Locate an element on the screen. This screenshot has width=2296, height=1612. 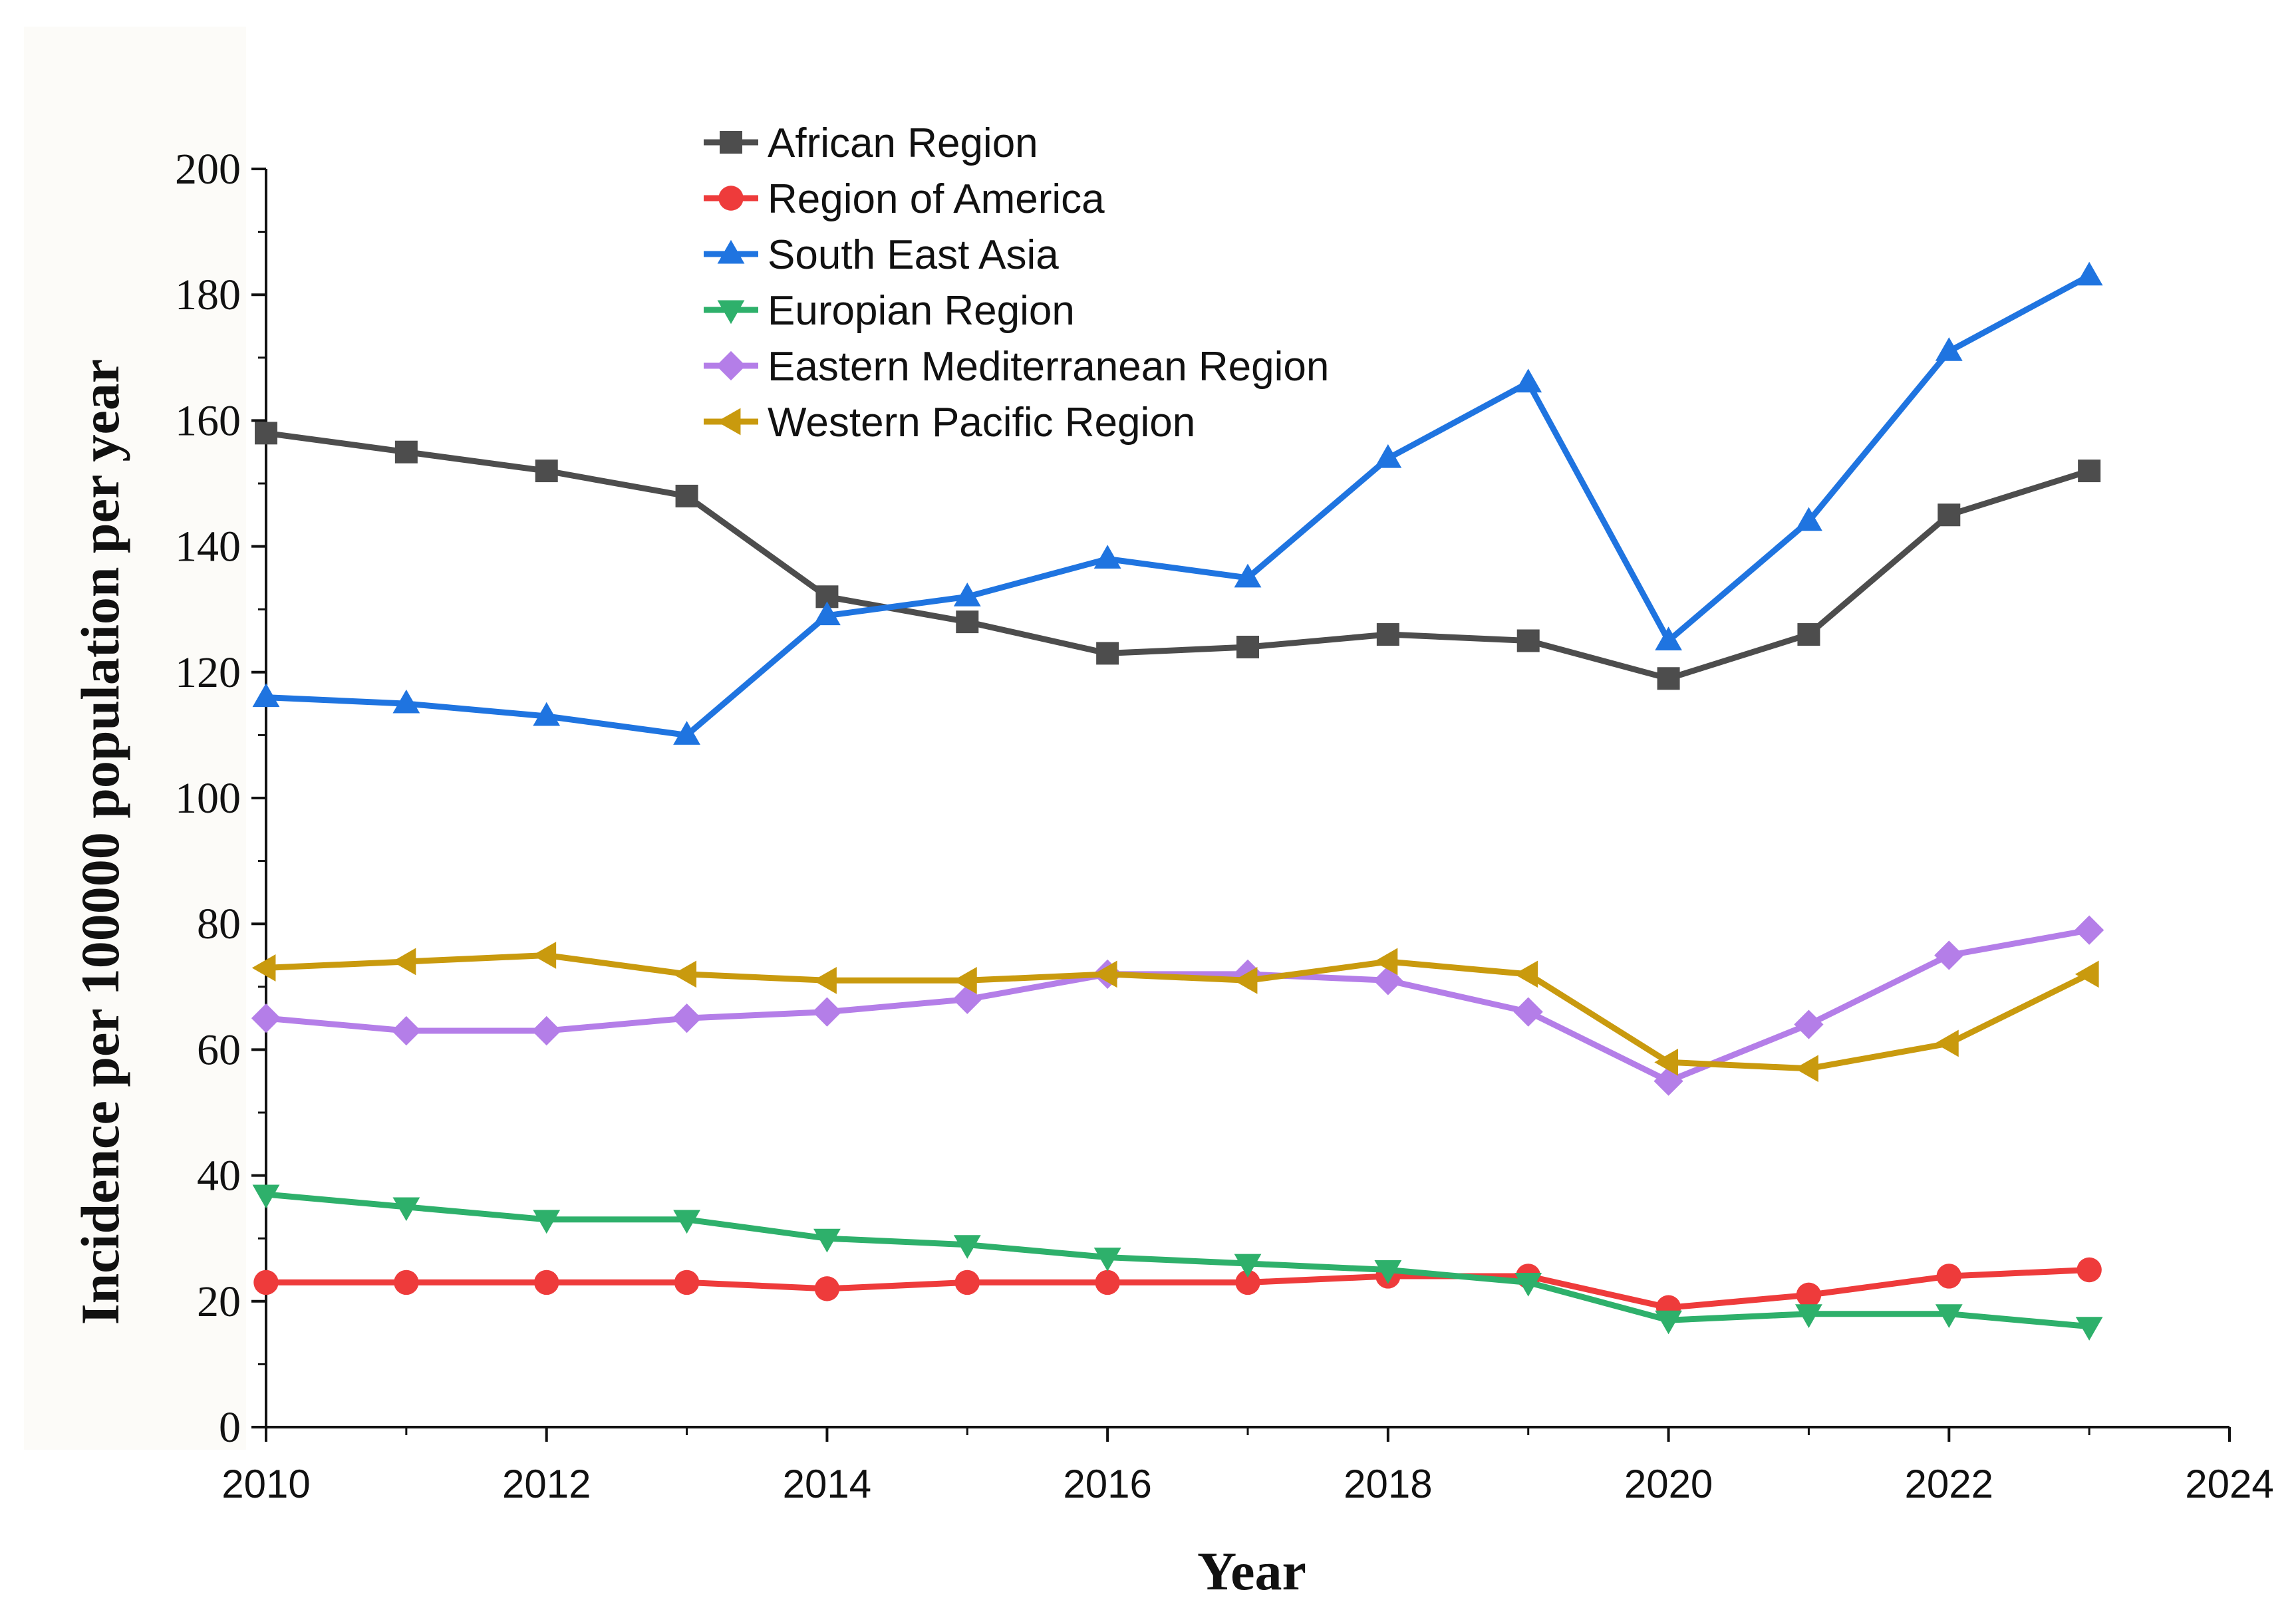
y-tick-label: 160 is located at coordinates (208, 420).